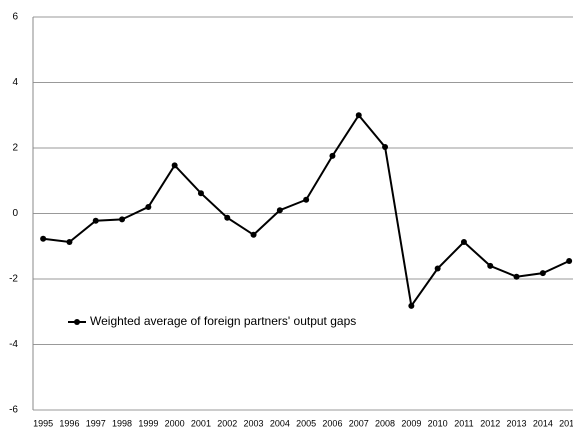  What do you see at coordinates (13, 410) in the screenshot?
I see `y-tick-label: -6` at bounding box center [13, 410].